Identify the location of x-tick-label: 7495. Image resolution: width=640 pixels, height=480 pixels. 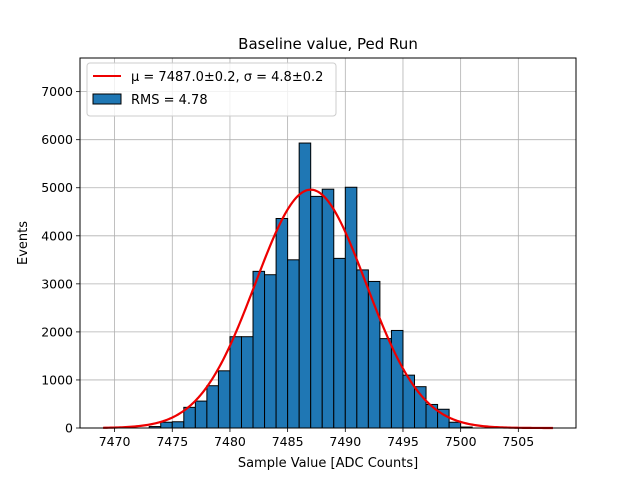
(403, 441).